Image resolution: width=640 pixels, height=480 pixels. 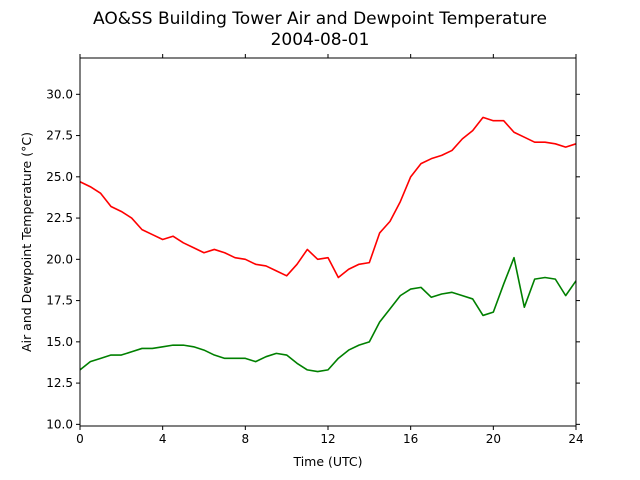 What do you see at coordinates (59, 383) in the screenshot?
I see `y-tick-label: 12.5` at bounding box center [59, 383].